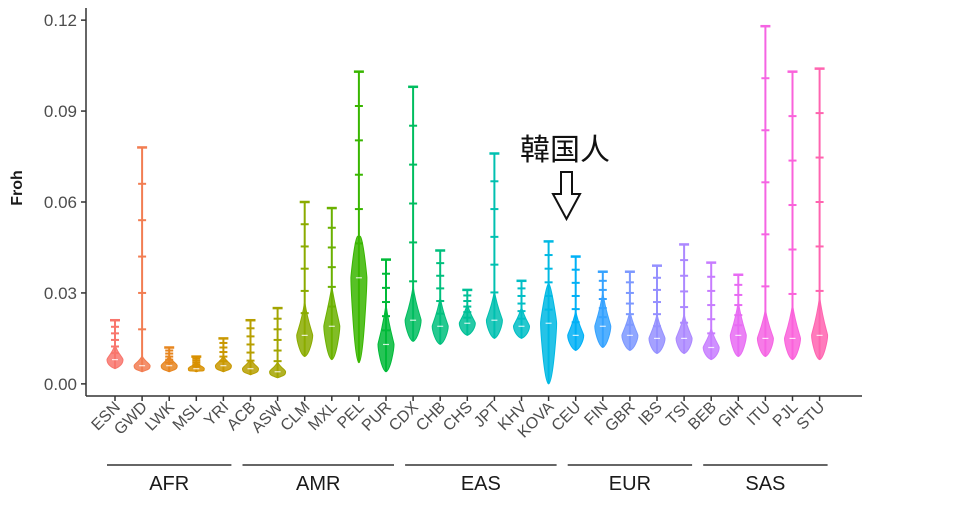  Describe the element at coordinates (60, 384) in the screenshot. I see `y-tick-label: 0.00` at that location.